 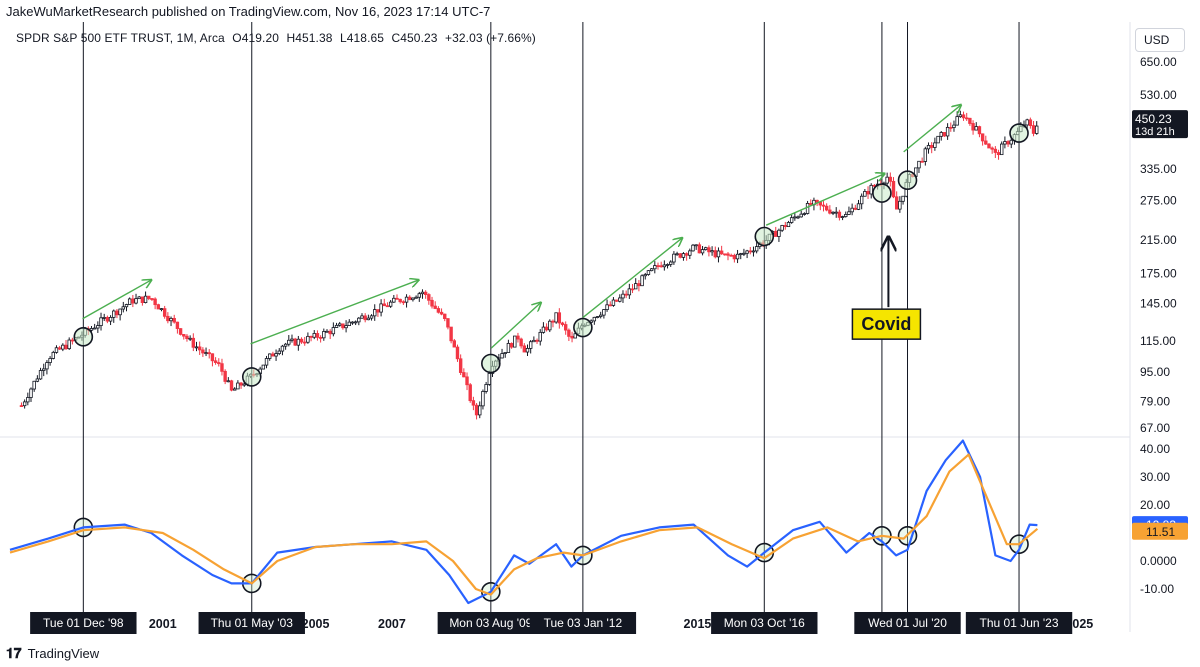 I want to click on price-axis-tick-label: 650.00, so click(x=1158, y=62).